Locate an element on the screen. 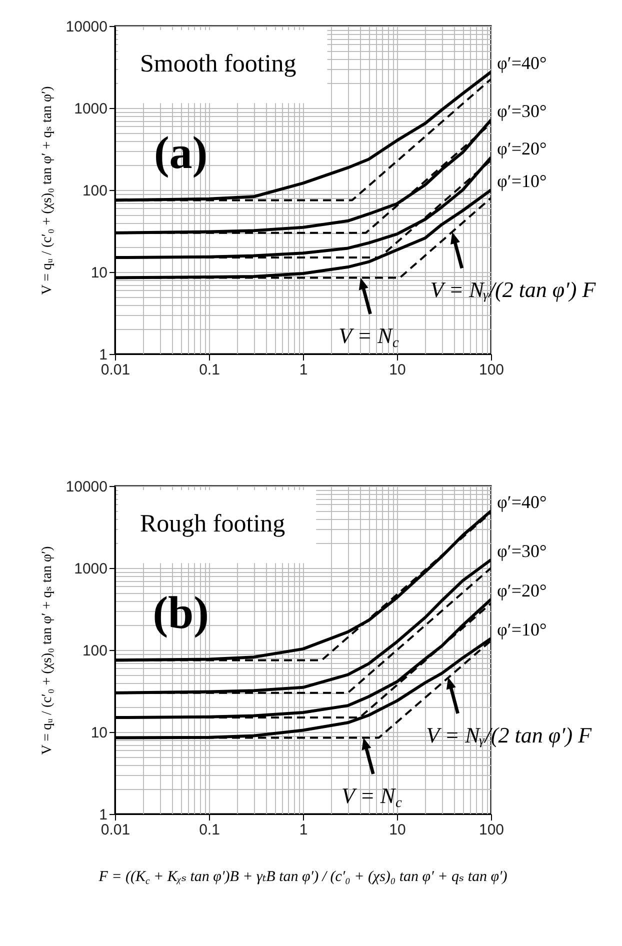 The width and height of the screenshot is (622, 946). text: Smooth footing is located at coordinates (218, 64).